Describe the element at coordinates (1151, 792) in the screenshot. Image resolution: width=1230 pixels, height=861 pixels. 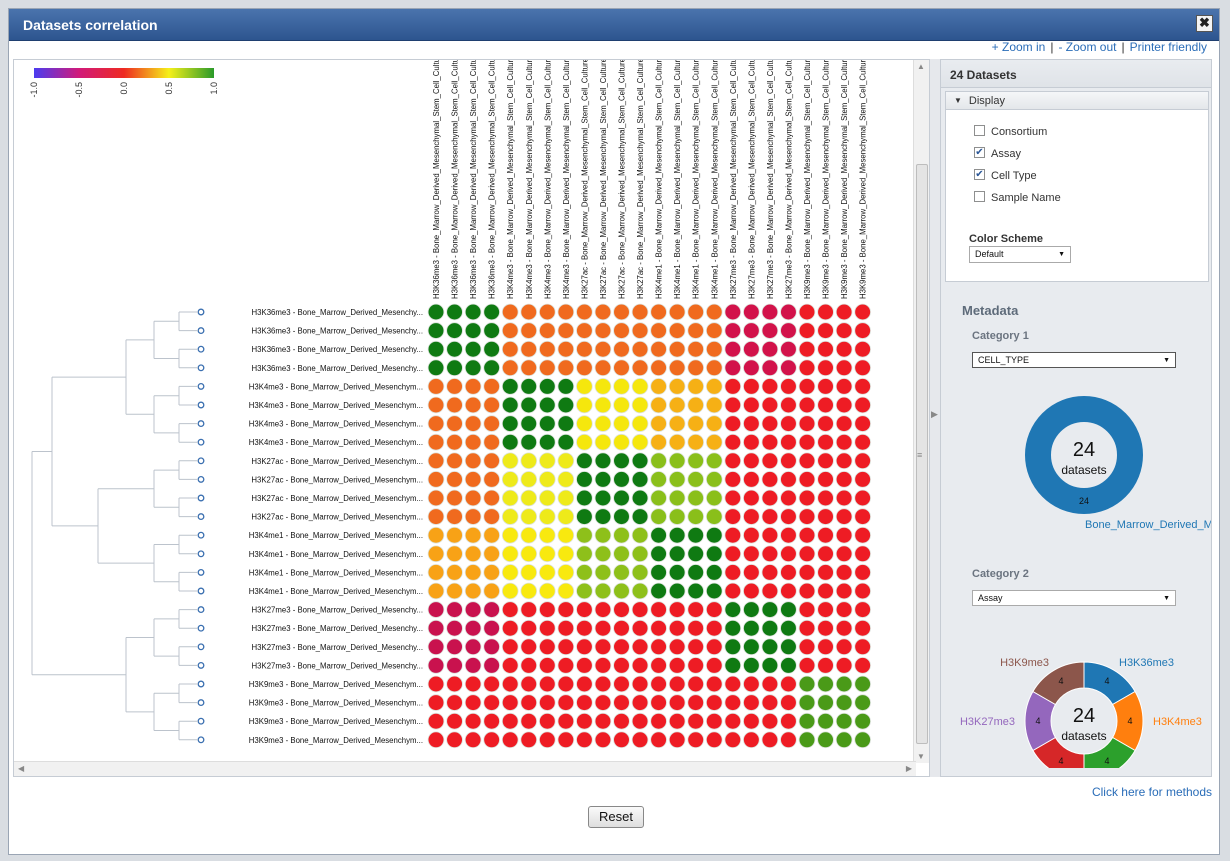
I see `methods-link: Click here for methods` at that location.